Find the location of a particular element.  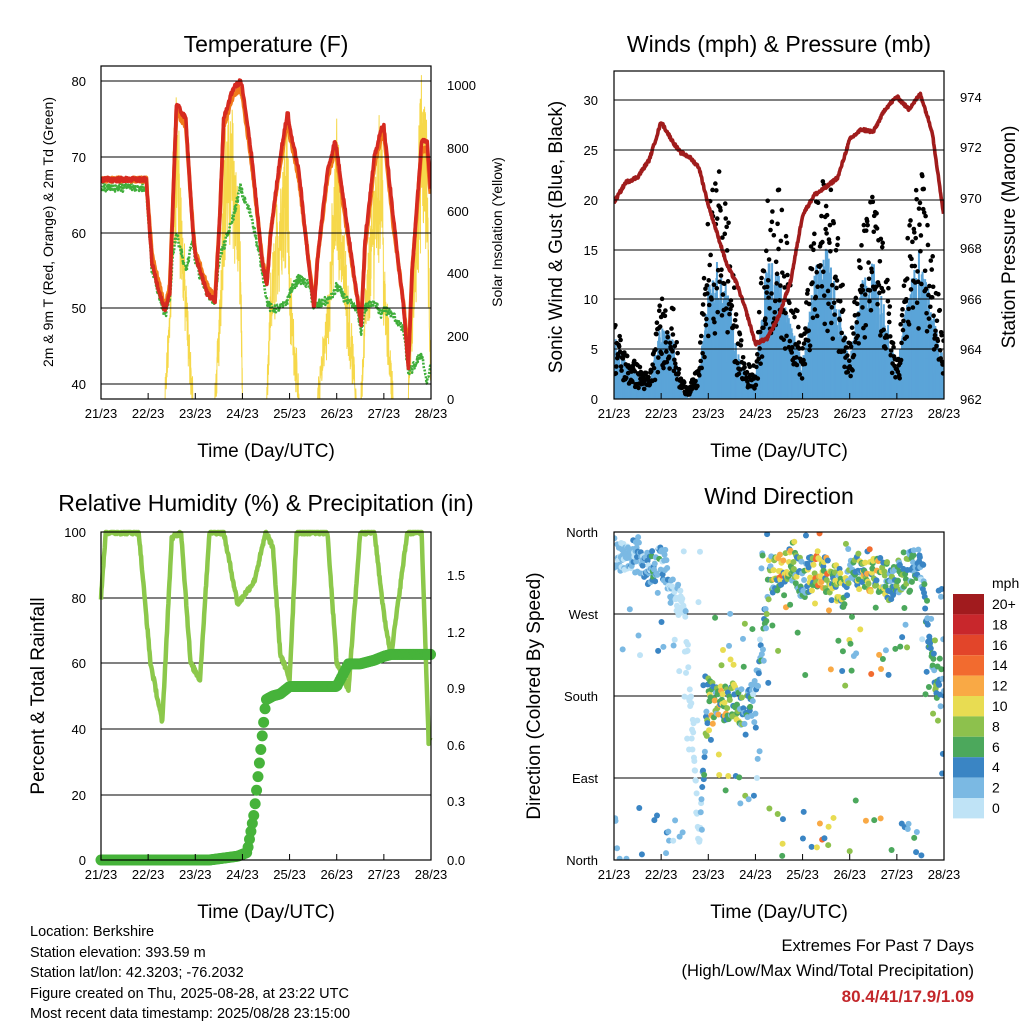

direction-ytick: East is located at coordinates (585, 778).